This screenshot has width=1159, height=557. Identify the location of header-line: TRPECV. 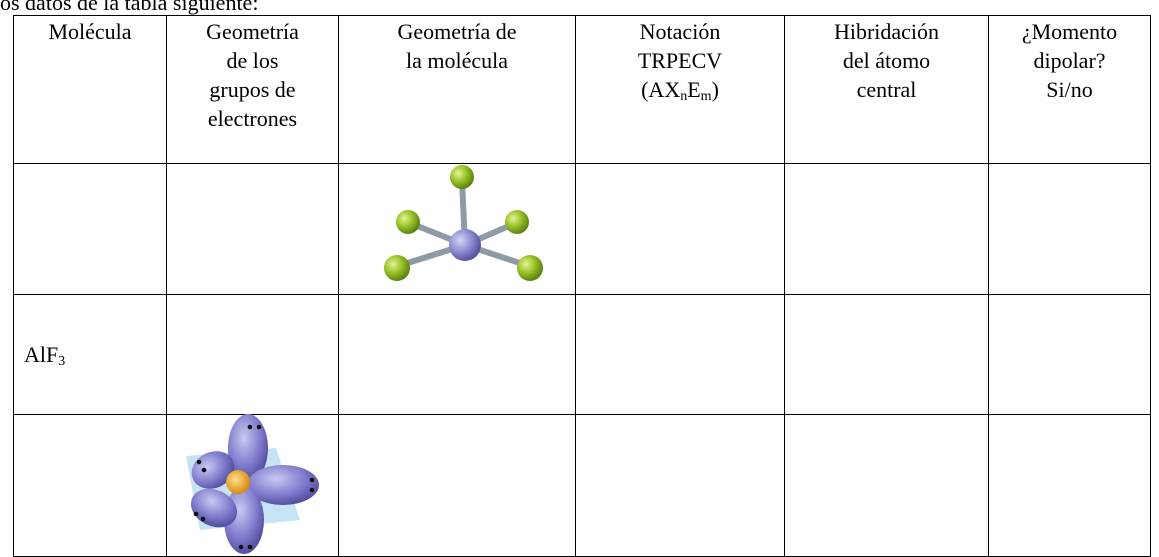
(680, 60).